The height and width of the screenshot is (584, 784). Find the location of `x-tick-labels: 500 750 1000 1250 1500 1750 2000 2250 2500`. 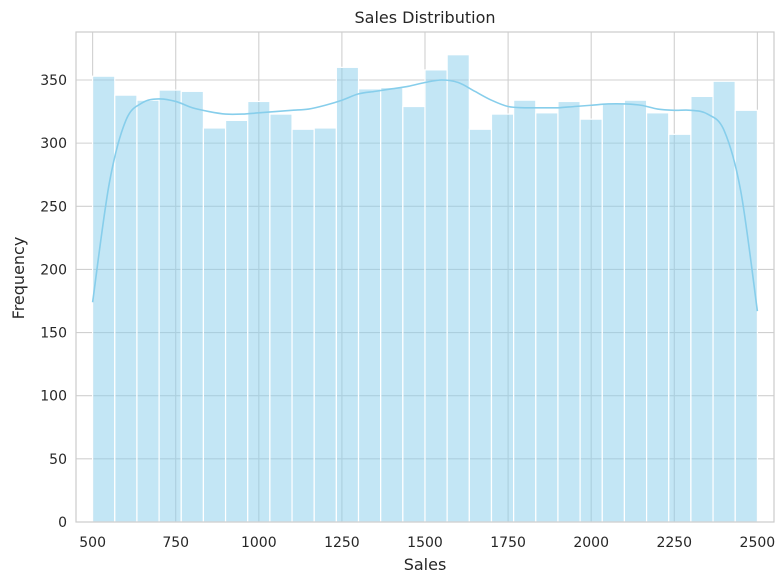

x-tick-labels: 500 750 1000 1250 1500 1750 2000 2250 2500 is located at coordinates (427, 543).